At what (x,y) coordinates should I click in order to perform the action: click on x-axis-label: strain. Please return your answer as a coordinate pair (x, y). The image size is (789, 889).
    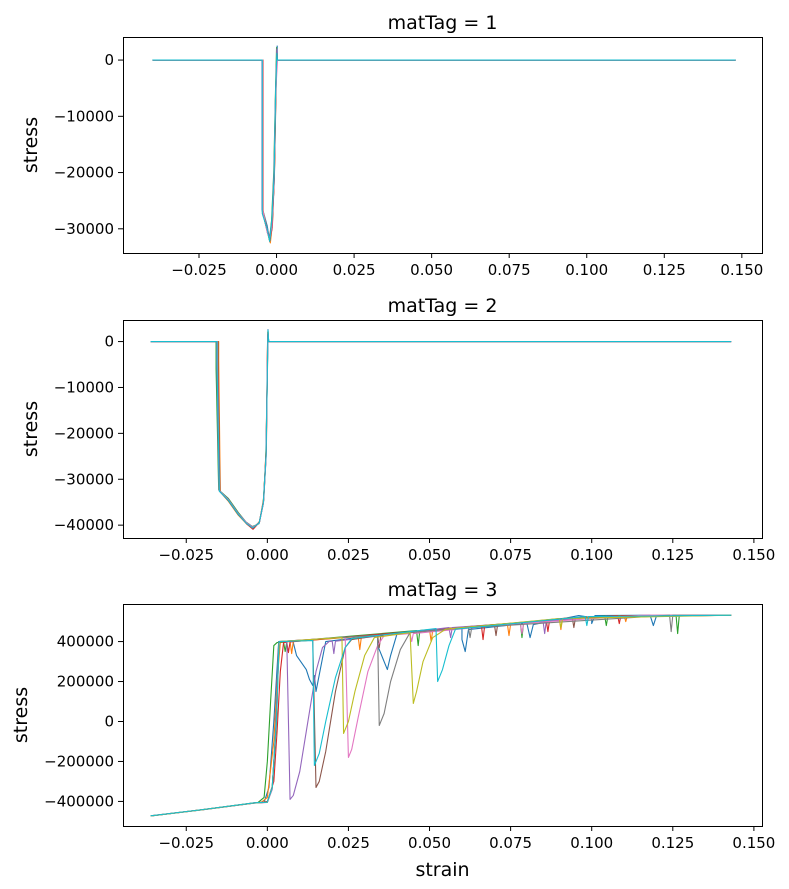
    Looking at the image, I should click on (442, 870).